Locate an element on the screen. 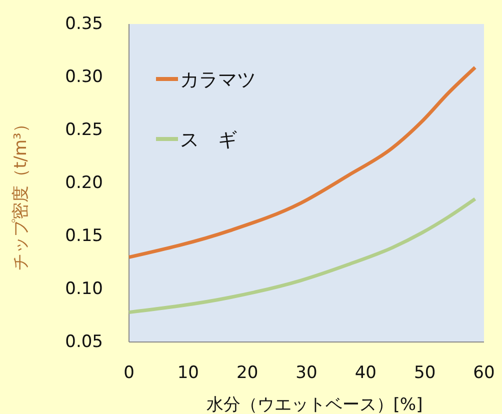 This screenshot has height=414, width=502. y-tick-label: 0.20 is located at coordinates (84, 183).